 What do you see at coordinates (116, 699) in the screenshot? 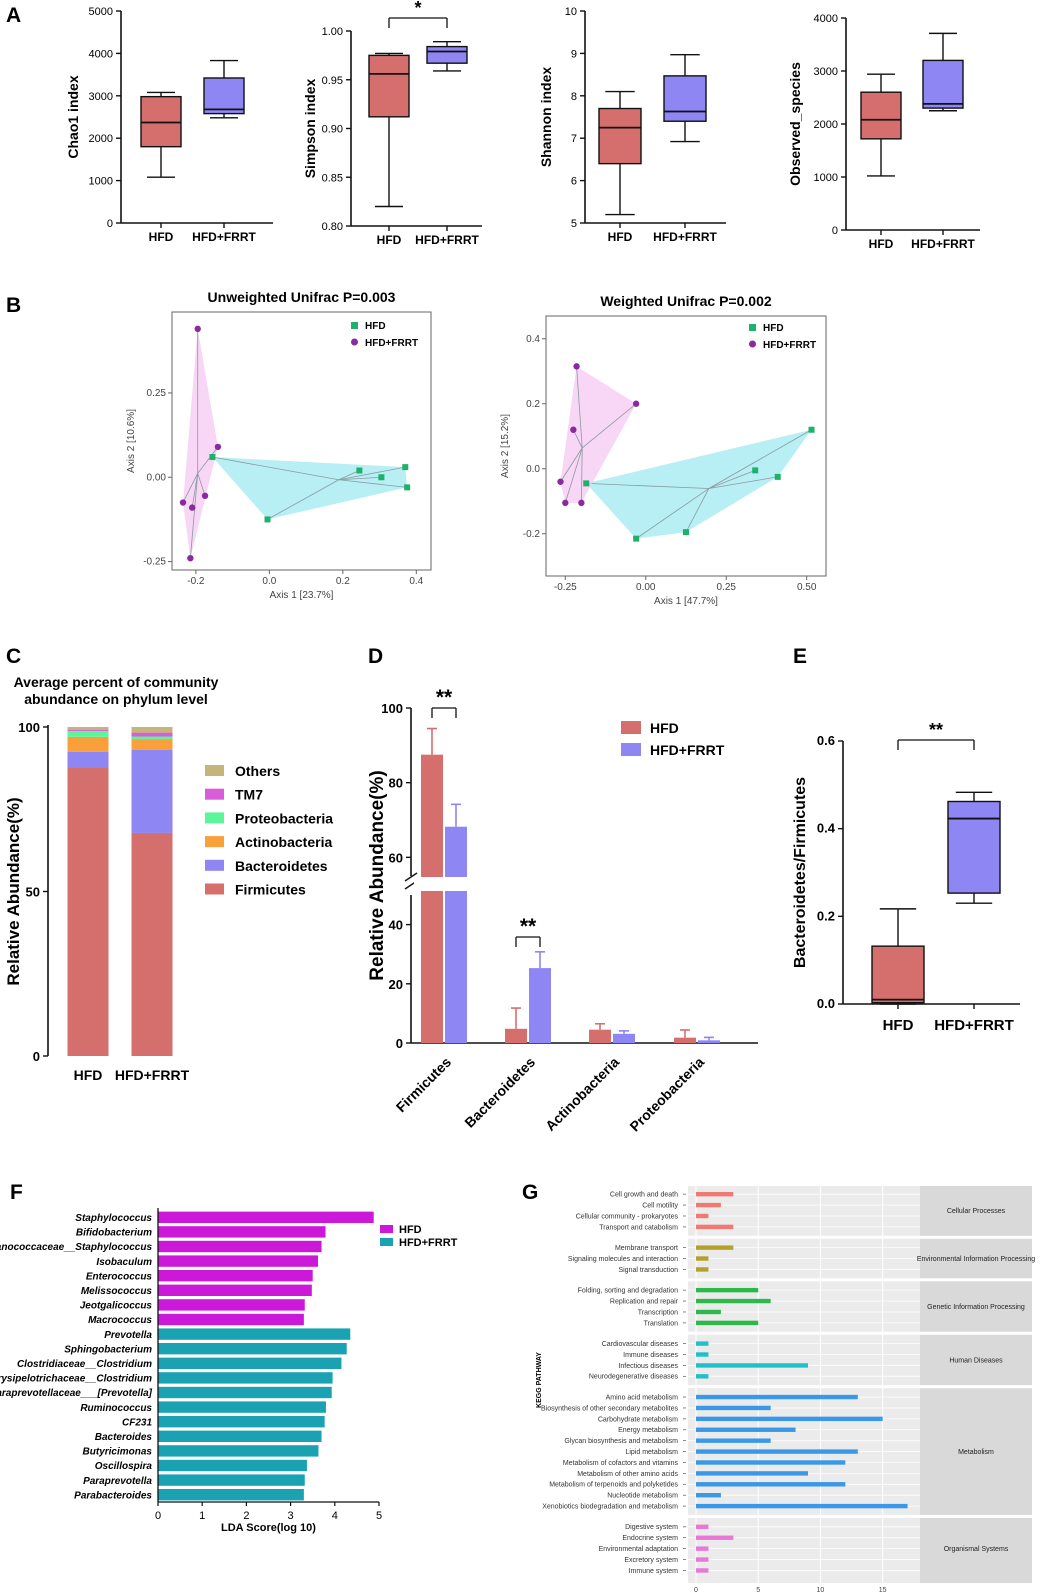
I see `C-title-line: abundance on phylum level` at bounding box center [116, 699].